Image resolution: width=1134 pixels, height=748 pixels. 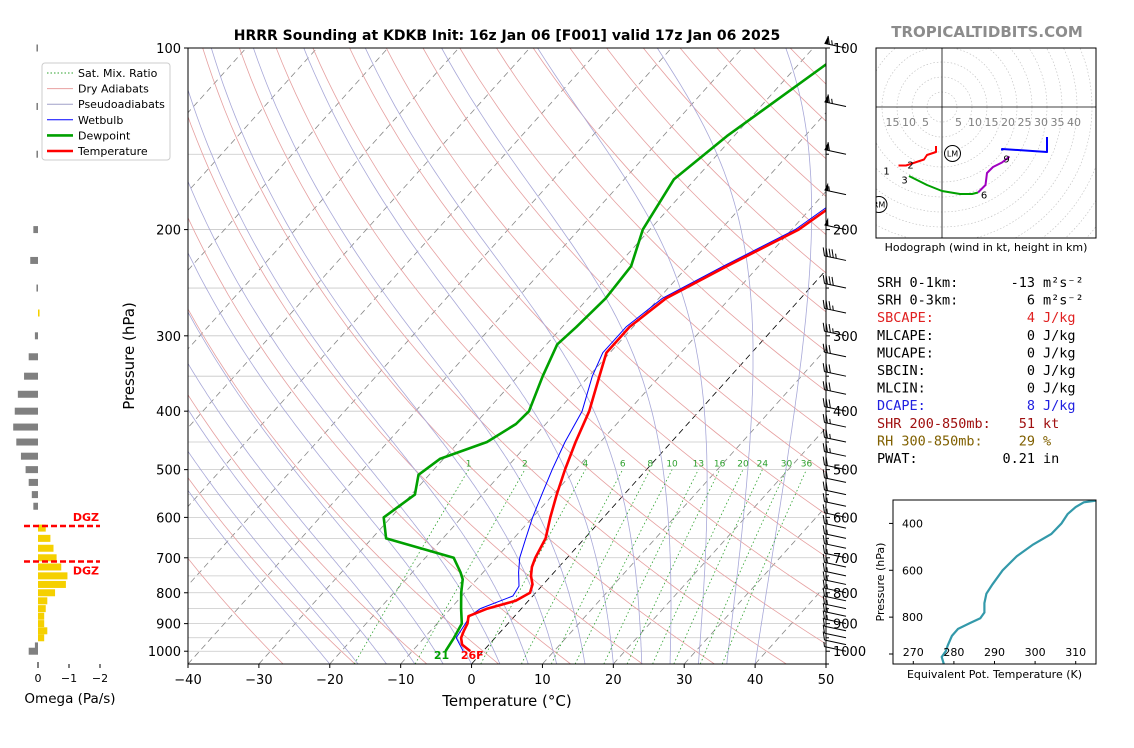 I want to click on stat-value: 0, so click(x=1031, y=336).